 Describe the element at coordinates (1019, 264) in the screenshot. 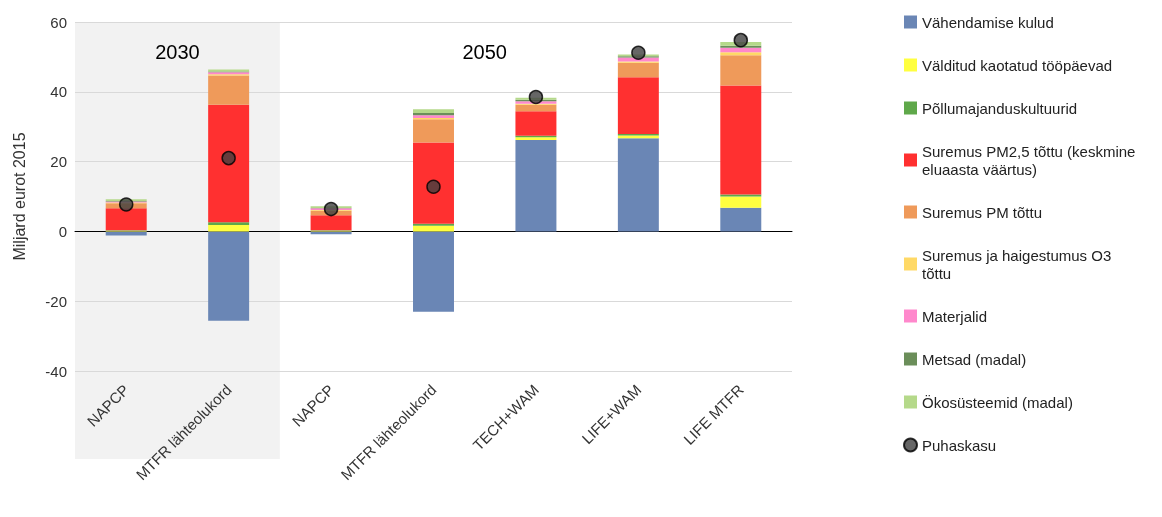

I see `legend-label: Suremus ja haigestumus O3 tõttu` at that location.